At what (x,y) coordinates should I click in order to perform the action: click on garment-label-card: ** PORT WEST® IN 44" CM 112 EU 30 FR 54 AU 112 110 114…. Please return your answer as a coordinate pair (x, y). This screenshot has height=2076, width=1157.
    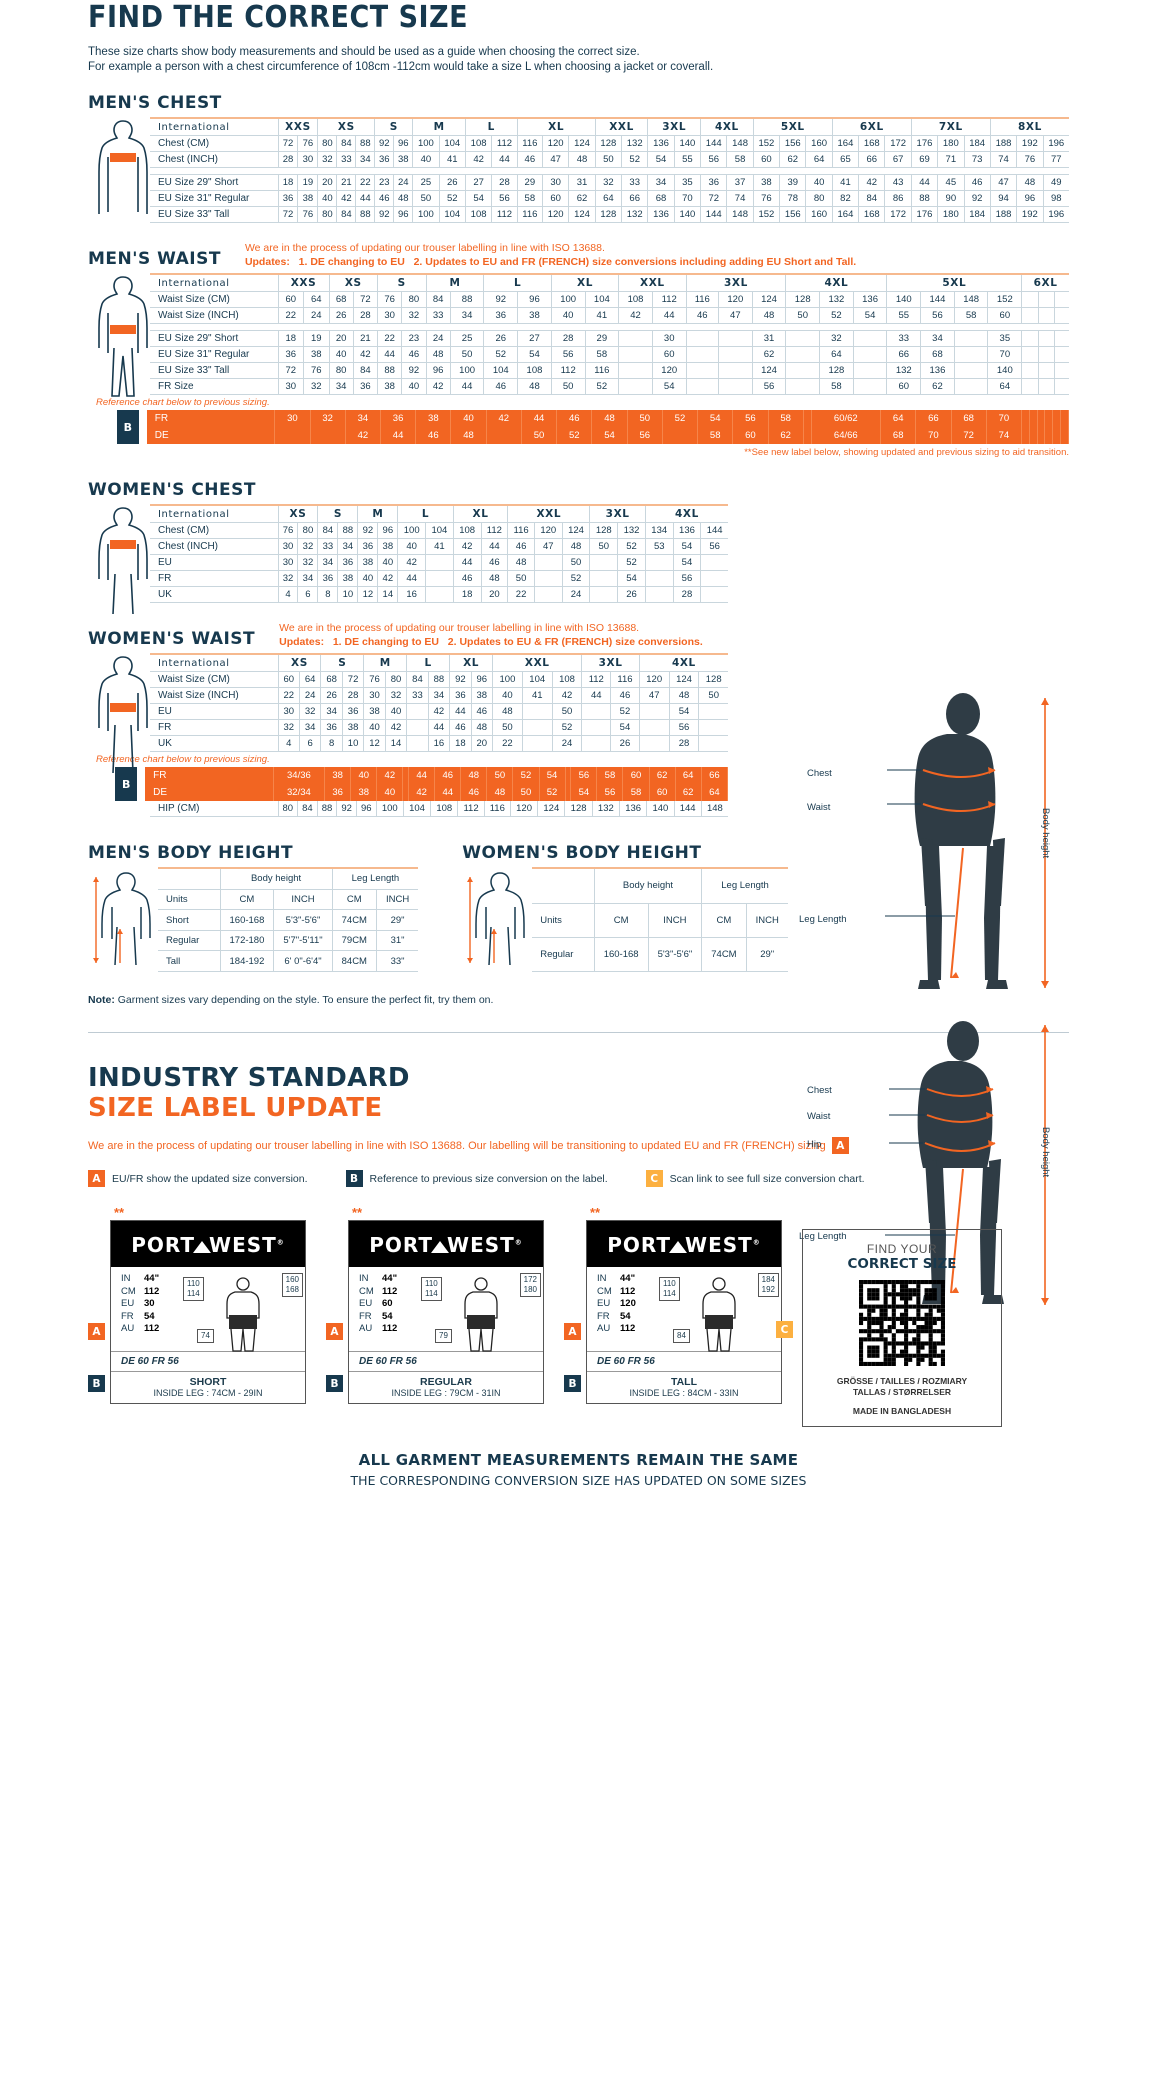
    Looking at the image, I should click on (198, 1304).